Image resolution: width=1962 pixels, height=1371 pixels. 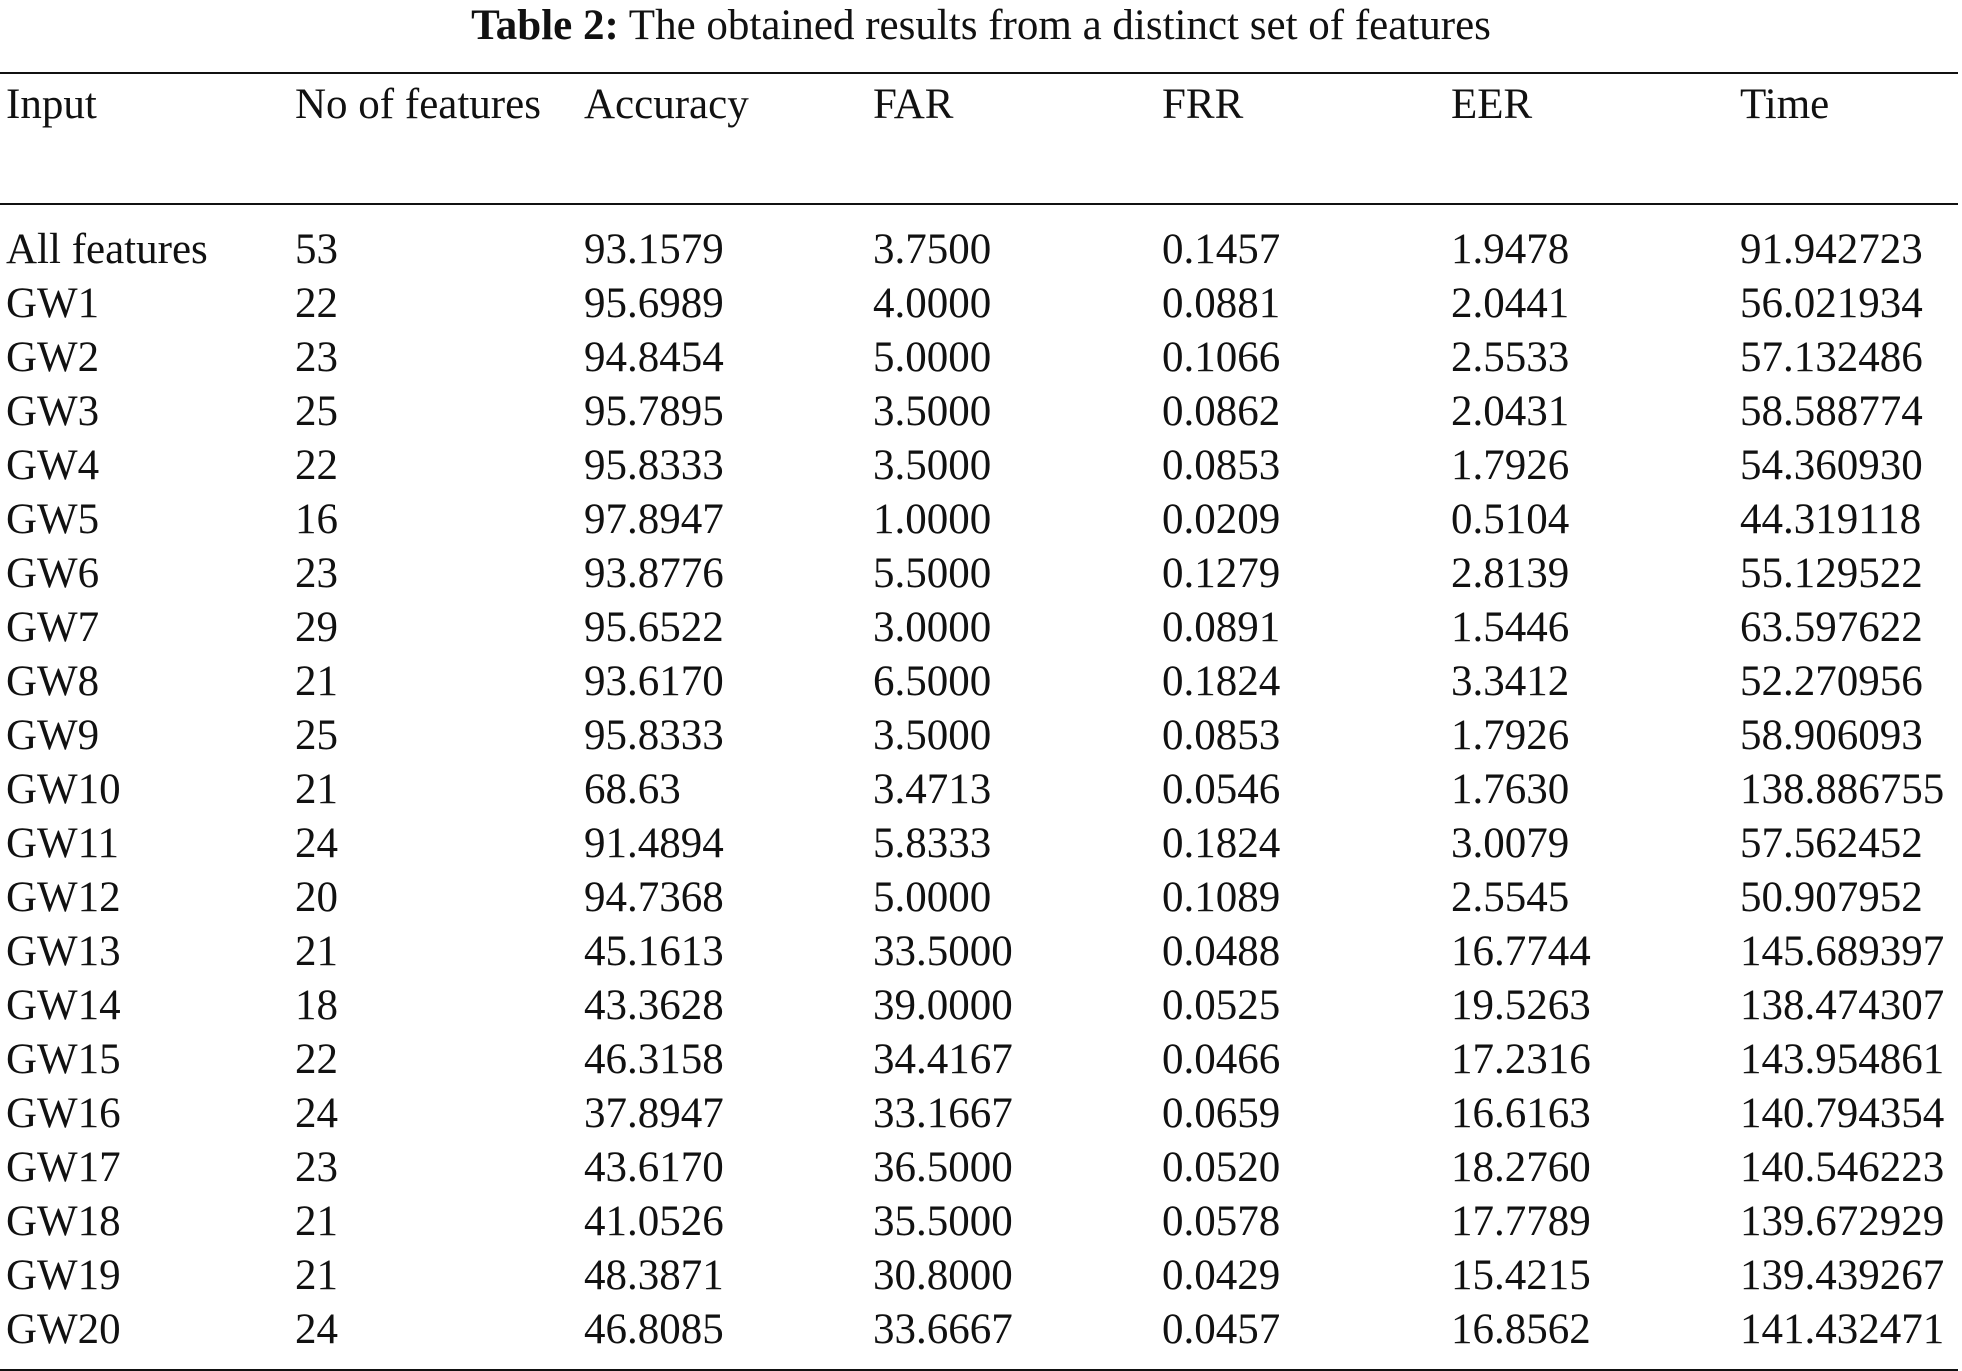 What do you see at coordinates (1785, 104) in the screenshot?
I see `column-header-time: Time` at bounding box center [1785, 104].